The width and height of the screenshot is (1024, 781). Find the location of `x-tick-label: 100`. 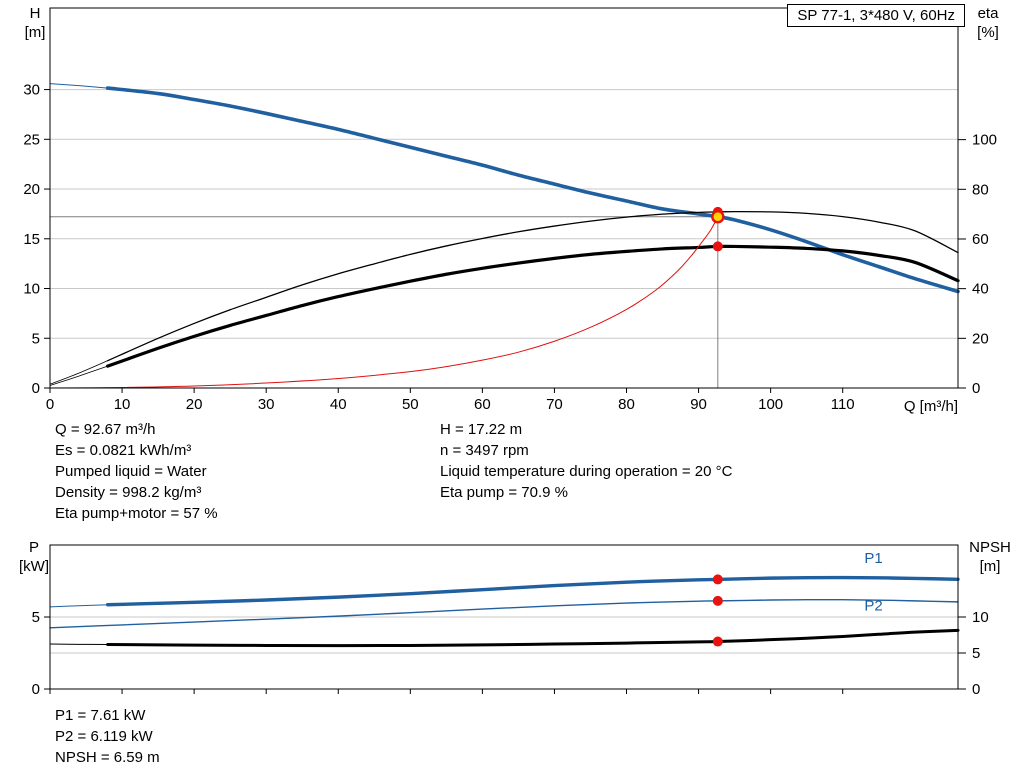

x-tick-label: 100 is located at coordinates (770, 404).